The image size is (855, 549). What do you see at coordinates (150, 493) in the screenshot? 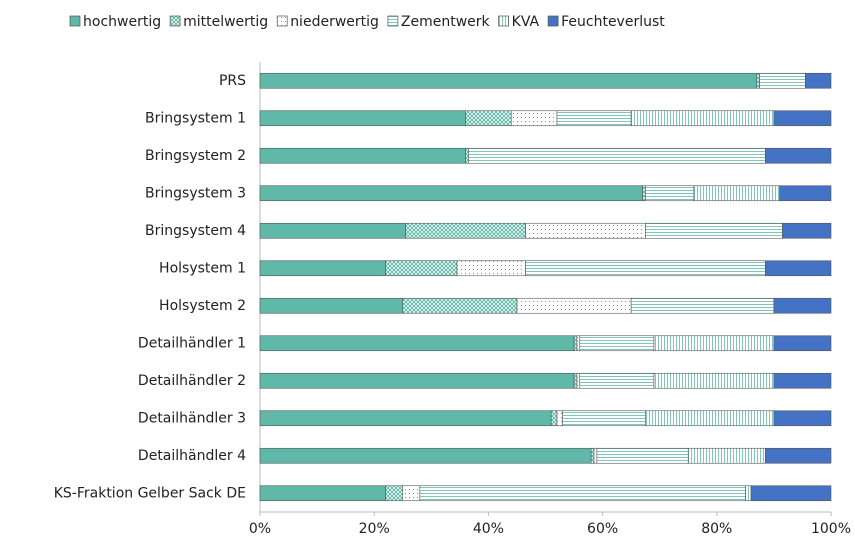
I see `y-tick-label: KS-Fraktion Gelber Sack DE` at bounding box center [150, 493].